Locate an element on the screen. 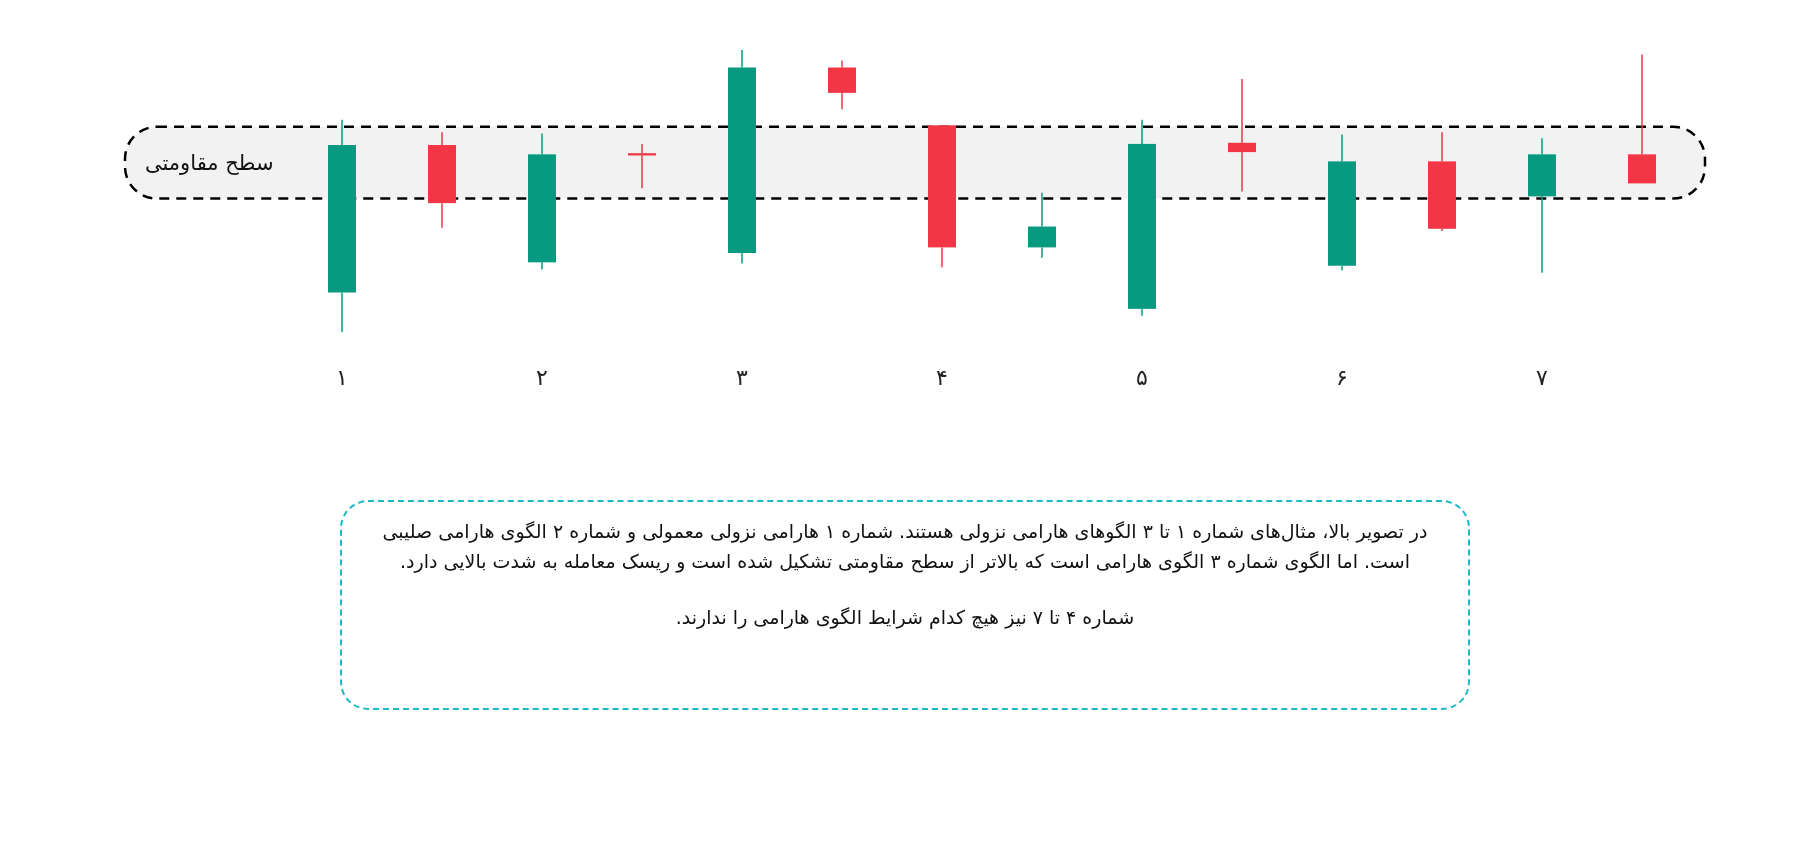  x-tick-label: ۳ is located at coordinates (742, 377).